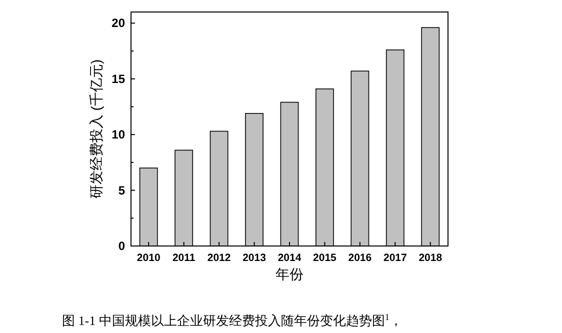  Describe the element at coordinates (360, 258) in the screenshot. I see `x-tick-label: 2016` at that location.